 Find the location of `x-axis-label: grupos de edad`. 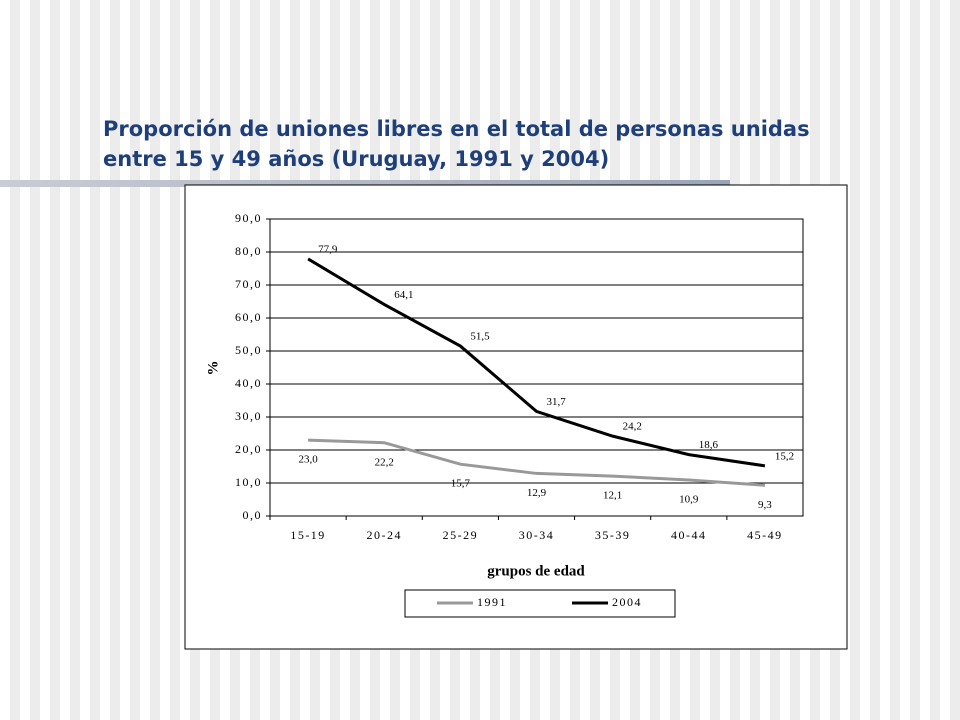

x-axis-label: grupos de edad is located at coordinates (536, 571).